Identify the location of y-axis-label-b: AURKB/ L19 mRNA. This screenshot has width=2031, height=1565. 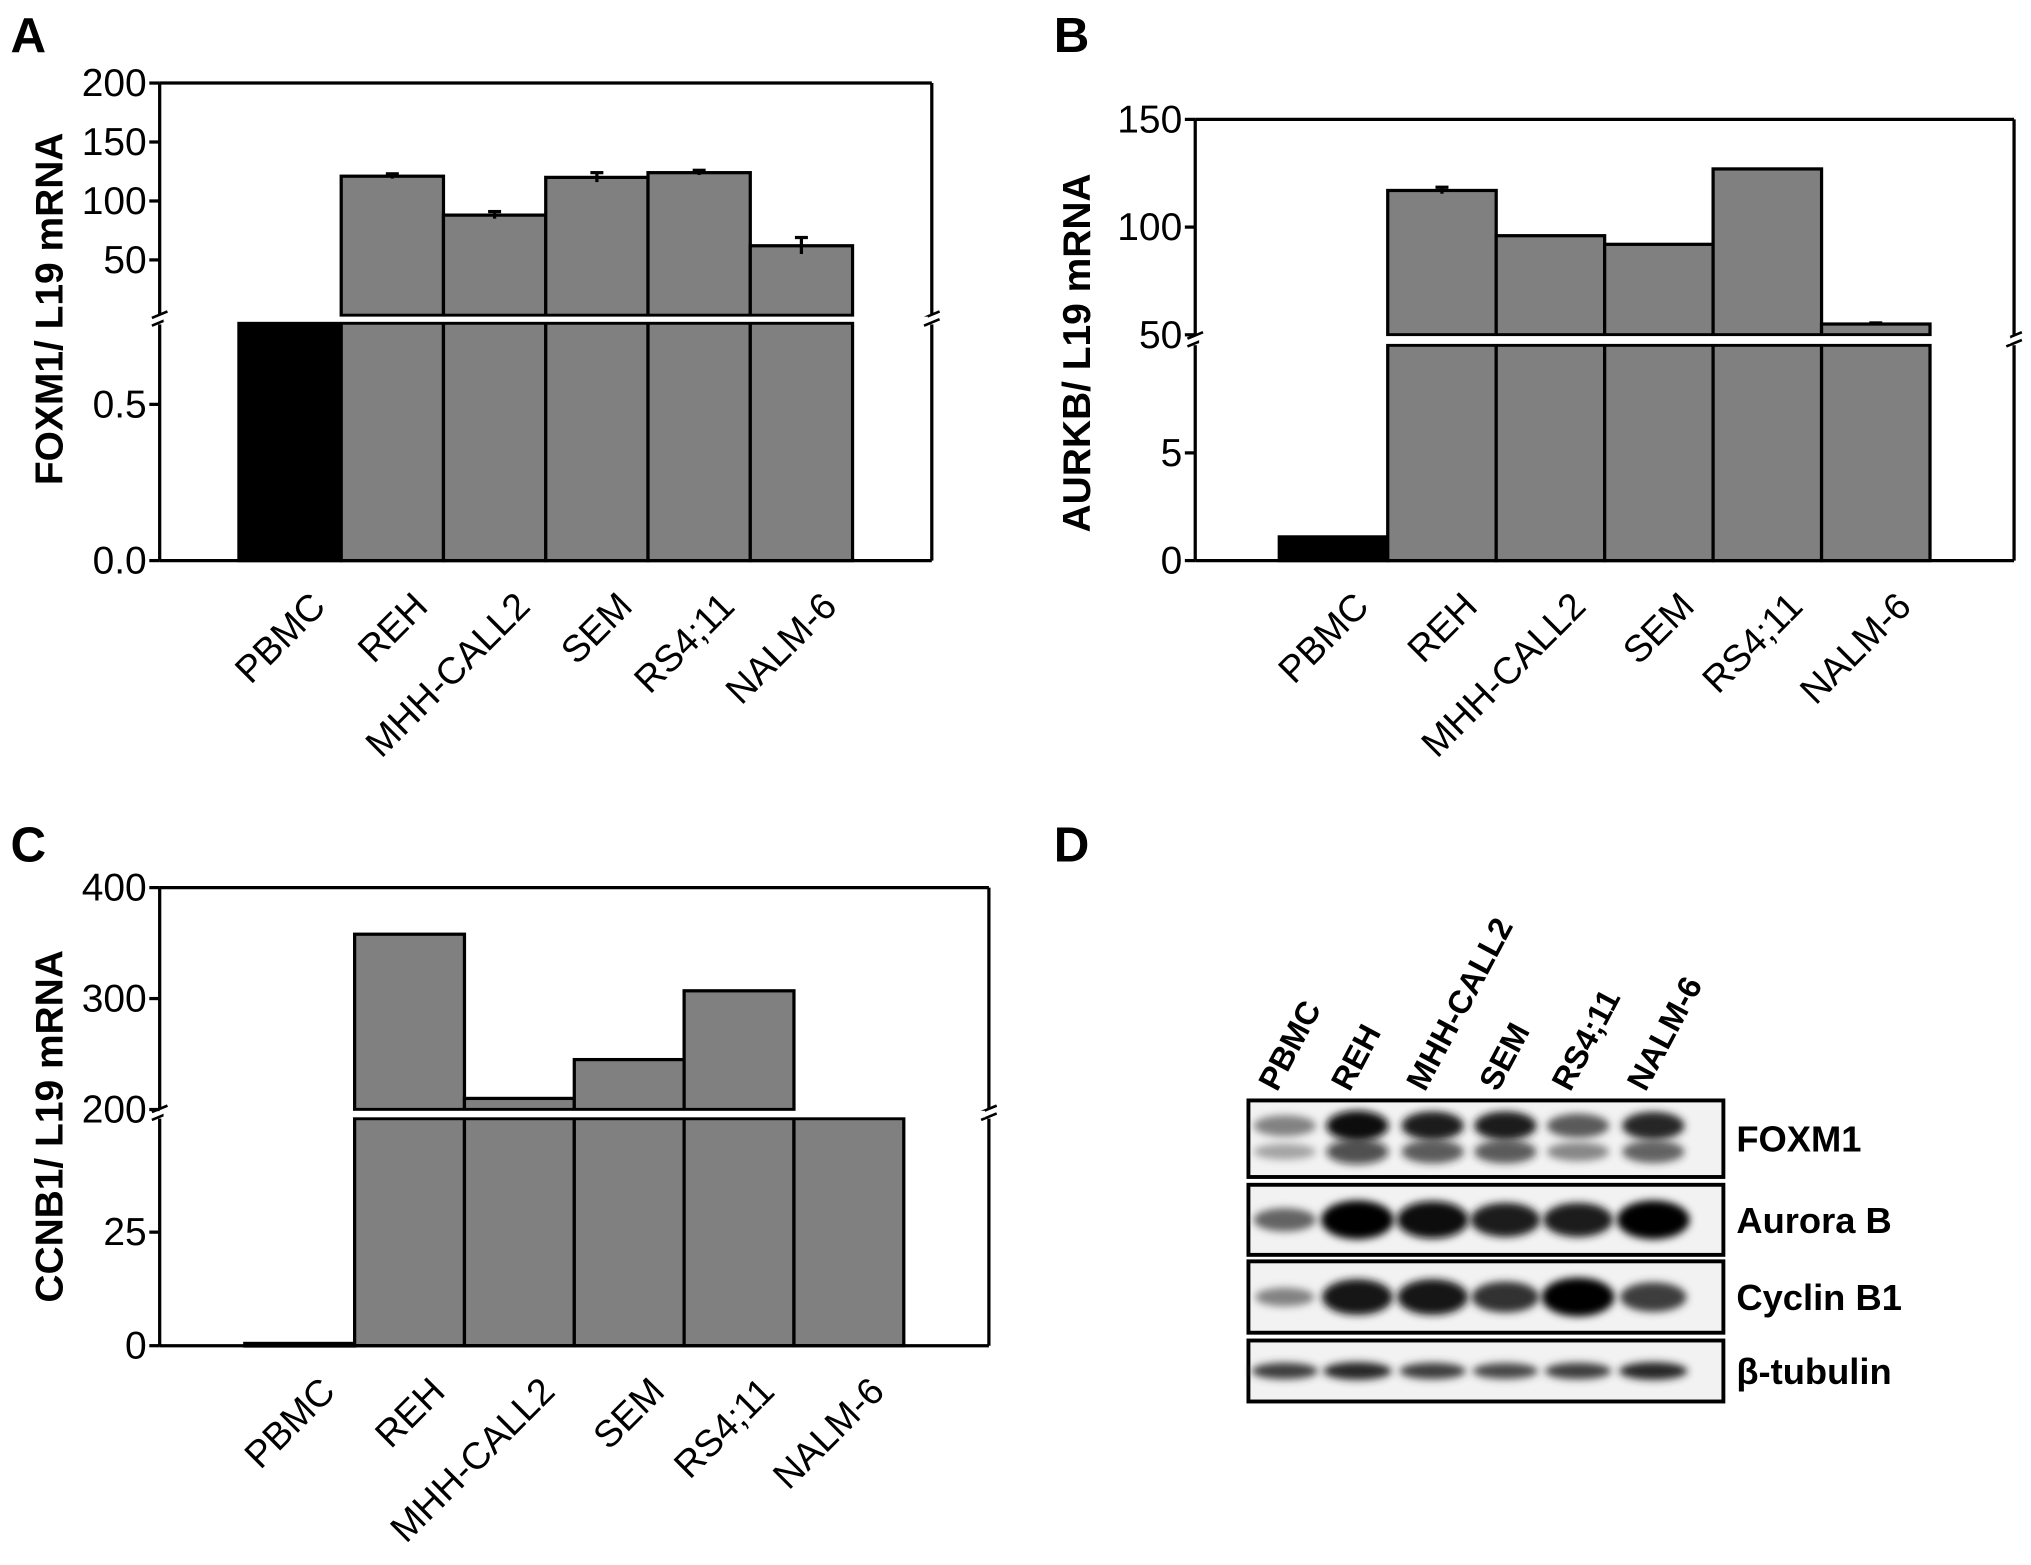
(1077, 352).